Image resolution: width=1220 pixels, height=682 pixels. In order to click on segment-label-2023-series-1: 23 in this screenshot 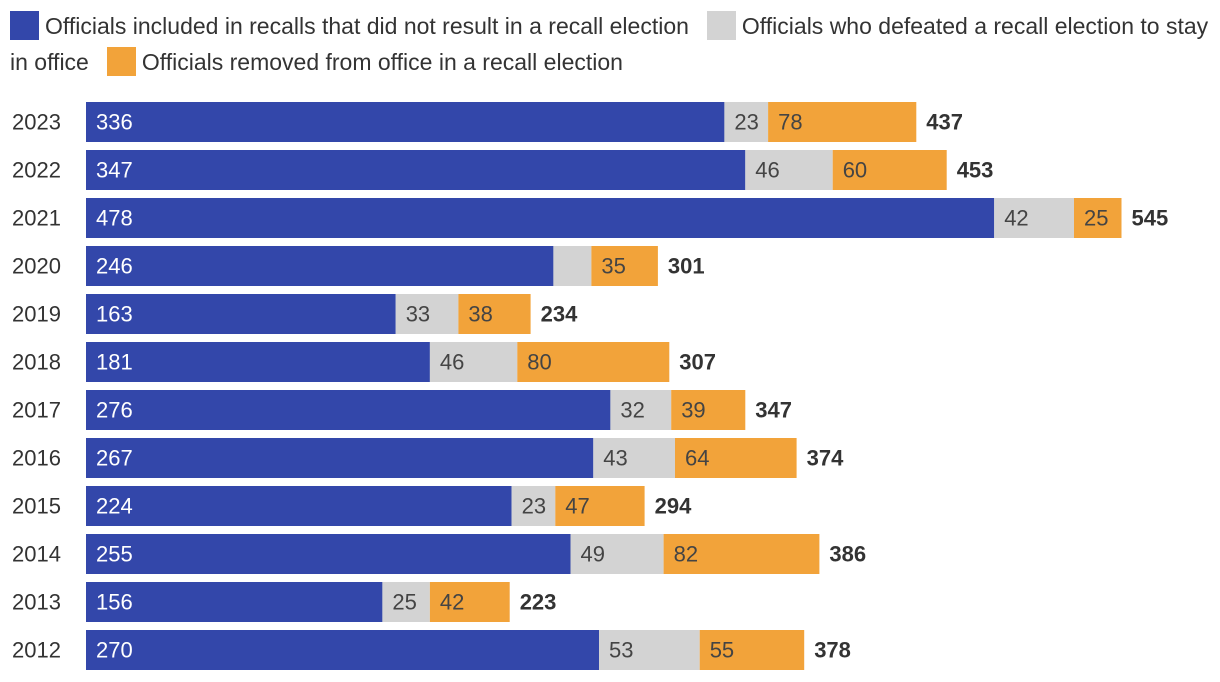, I will do `click(746, 122)`.